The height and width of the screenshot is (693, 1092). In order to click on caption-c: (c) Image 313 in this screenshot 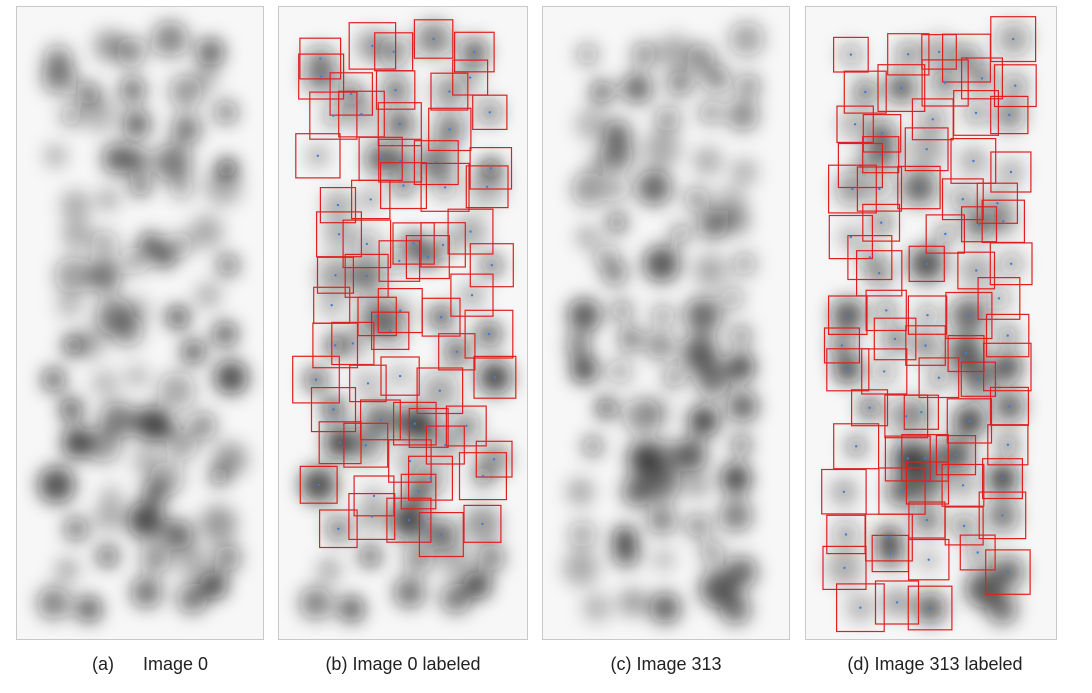, I will do `click(666, 664)`.